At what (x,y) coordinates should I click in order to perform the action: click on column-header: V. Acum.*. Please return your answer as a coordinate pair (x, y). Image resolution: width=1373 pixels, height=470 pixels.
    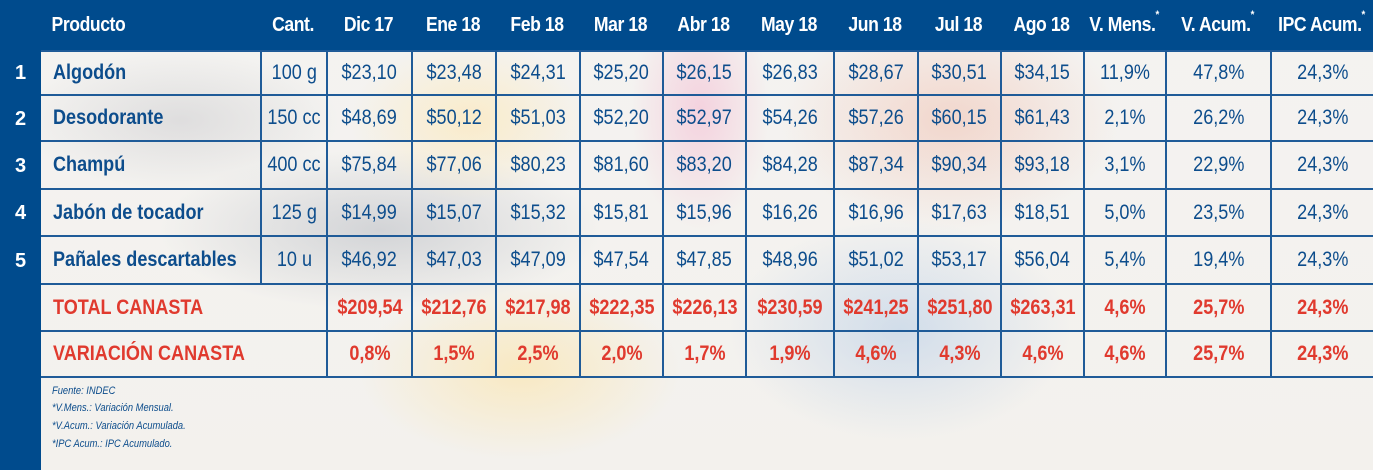
    Looking at the image, I should click on (1217, 25).